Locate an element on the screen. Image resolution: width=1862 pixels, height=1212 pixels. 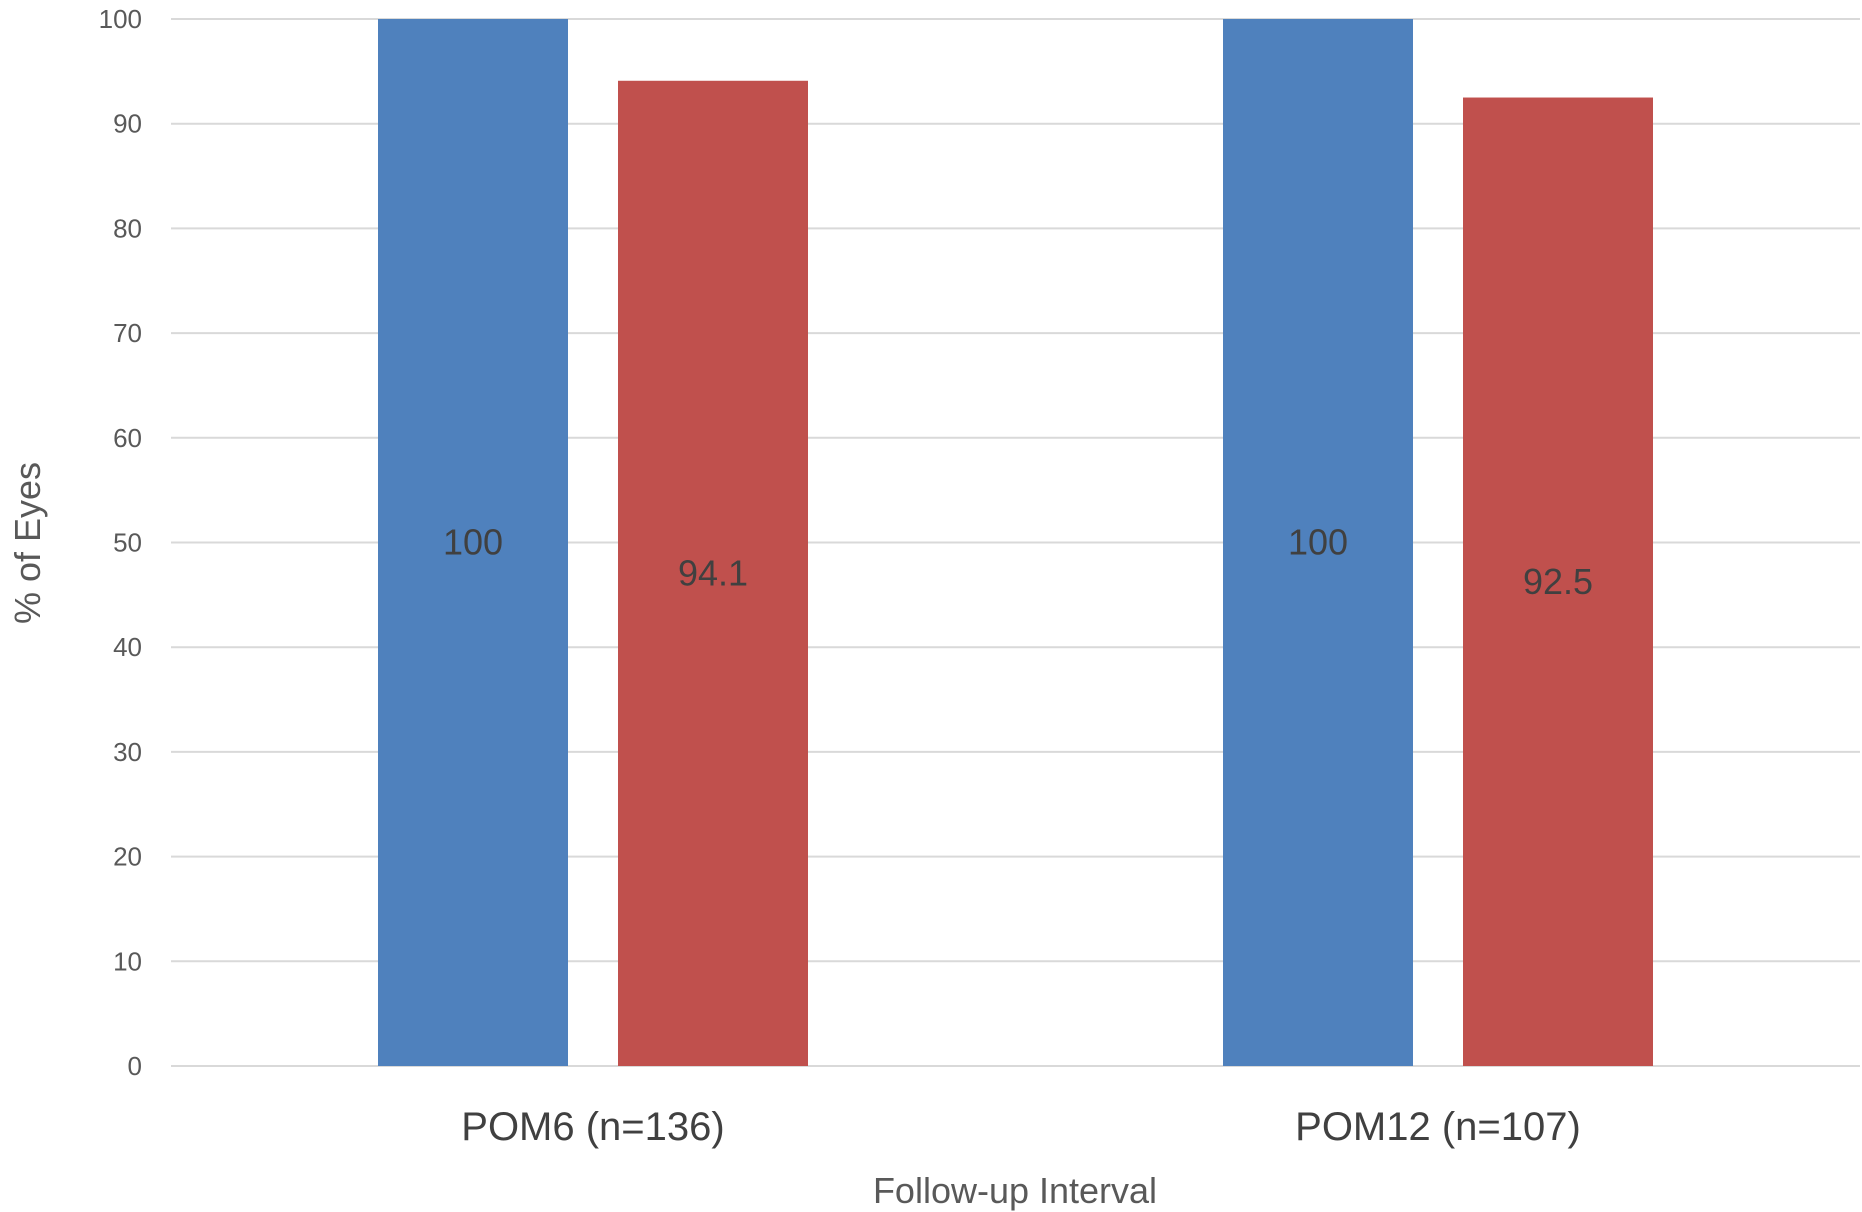
y-tick-label: 90 is located at coordinates (127, 124).